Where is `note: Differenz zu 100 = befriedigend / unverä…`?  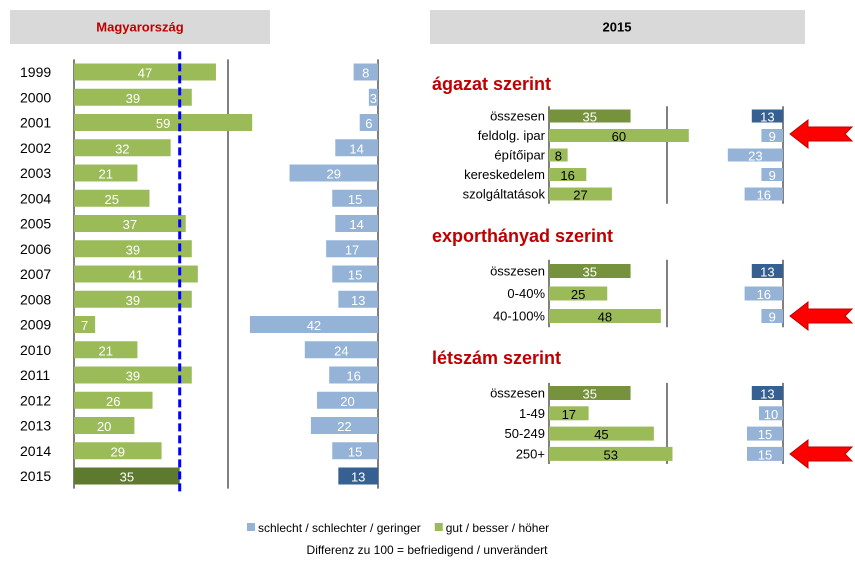
note: Differenz zu 100 = befriedigend / unverä… is located at coordinates (428, 550).